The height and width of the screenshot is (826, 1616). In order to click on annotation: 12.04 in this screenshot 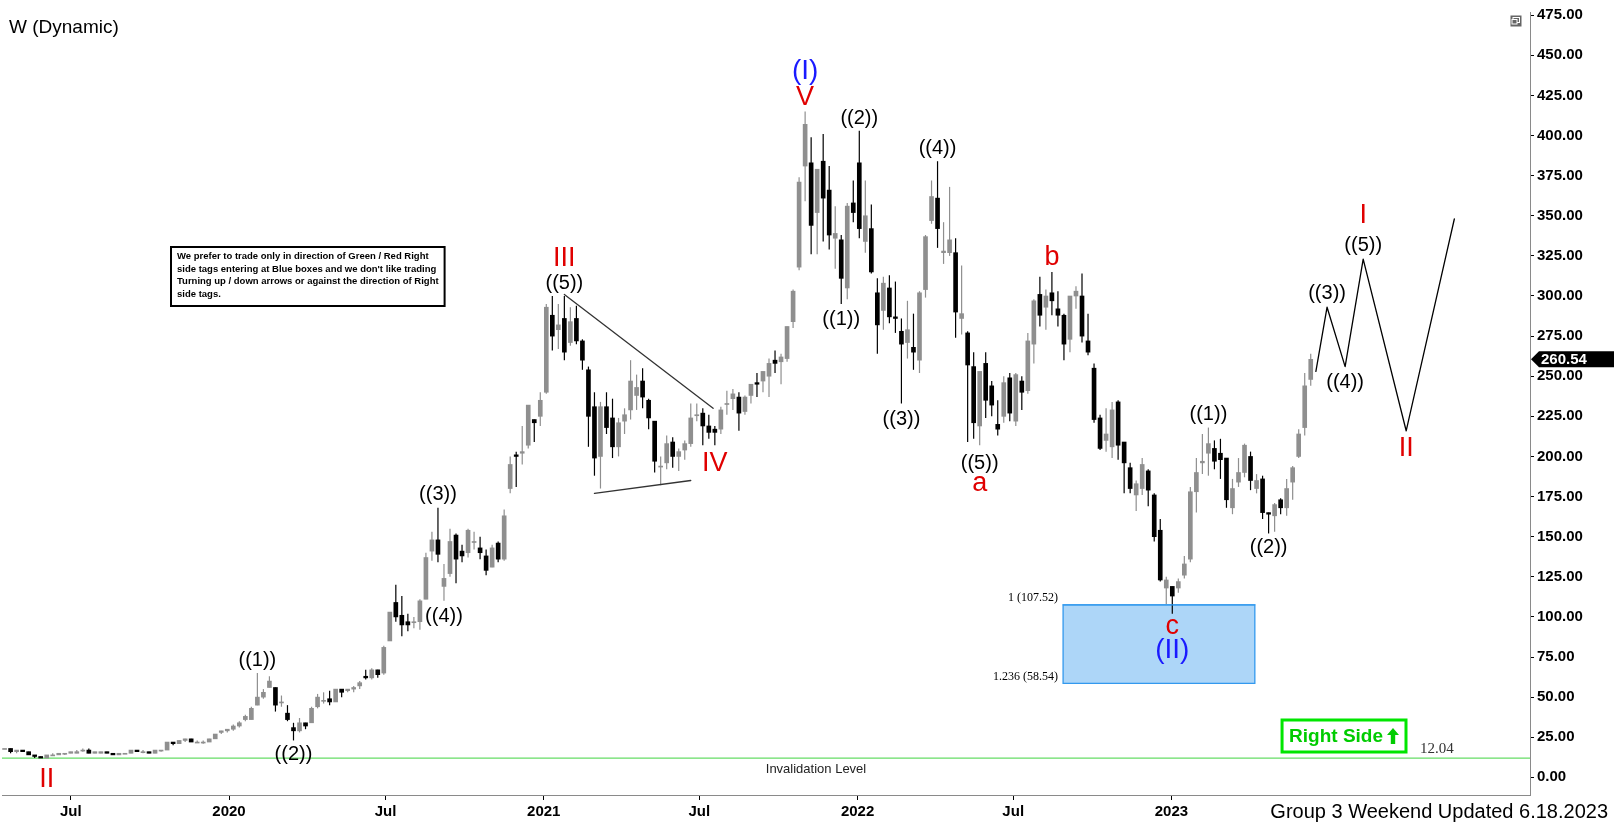, I will do `click(1437, 748)`.